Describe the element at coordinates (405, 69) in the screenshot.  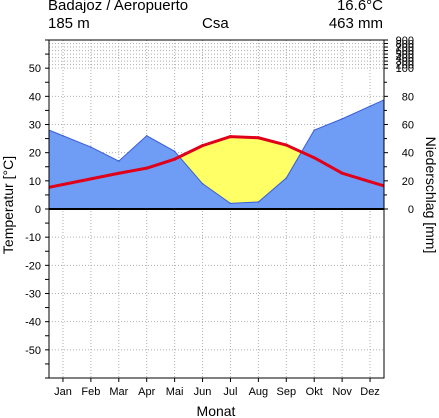
I see `y-tick-label-right: 100` at that location.